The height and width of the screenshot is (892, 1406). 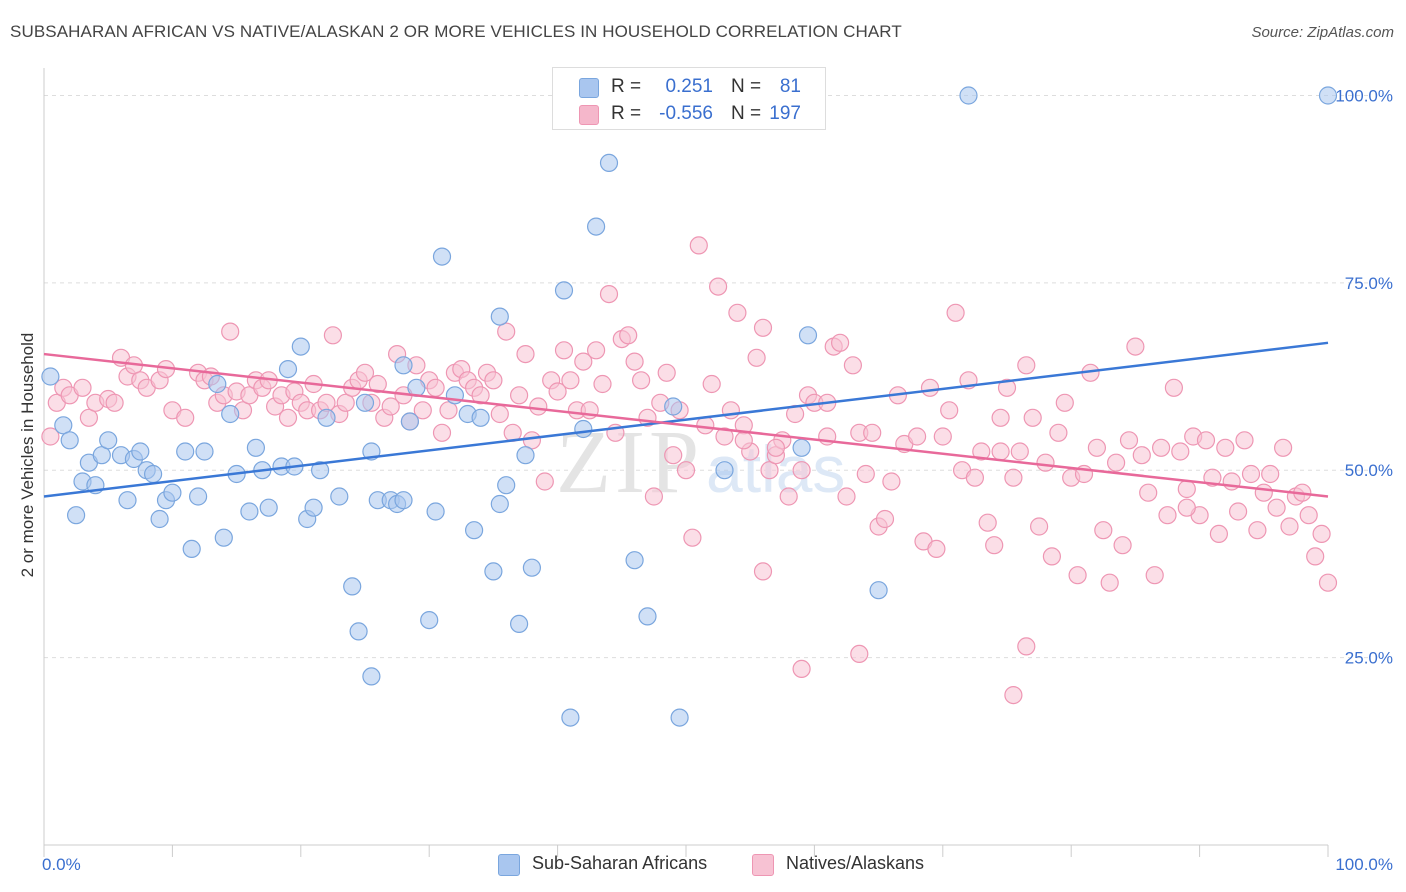 What do you see at coordinates (589, 88) in the screenshot?
I see `swatch-blue` at bounding box center [589, 88].